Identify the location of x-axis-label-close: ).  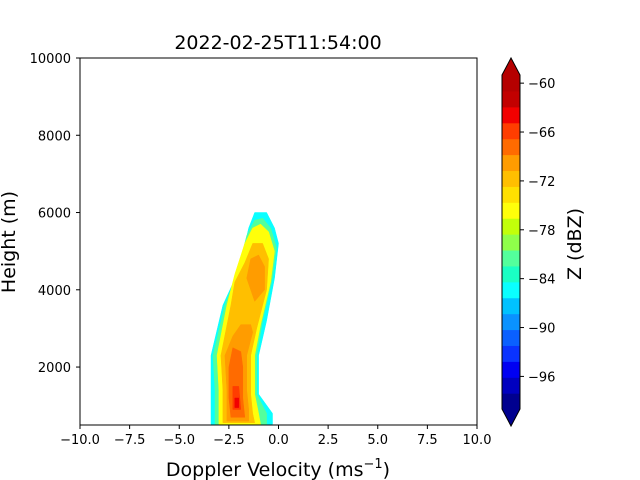
(386, 469).